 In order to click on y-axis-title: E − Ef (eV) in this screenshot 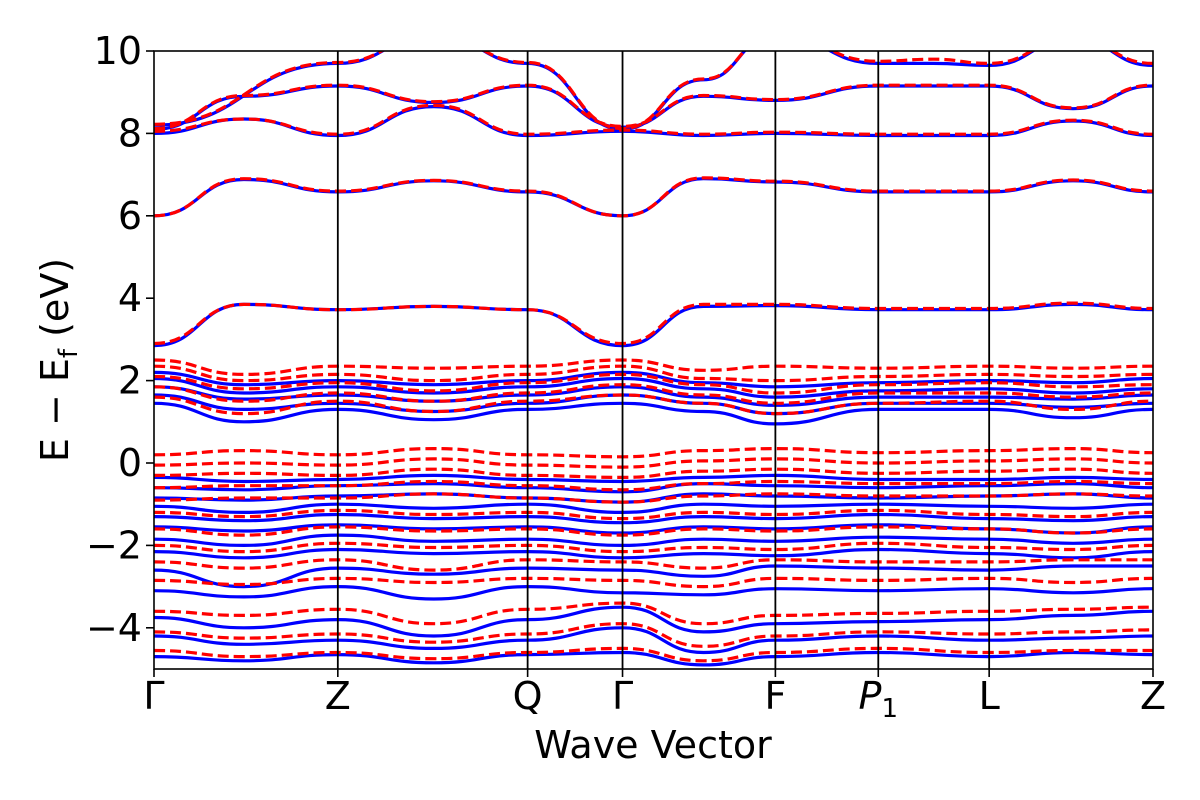, I will do `click(58, 360)`.